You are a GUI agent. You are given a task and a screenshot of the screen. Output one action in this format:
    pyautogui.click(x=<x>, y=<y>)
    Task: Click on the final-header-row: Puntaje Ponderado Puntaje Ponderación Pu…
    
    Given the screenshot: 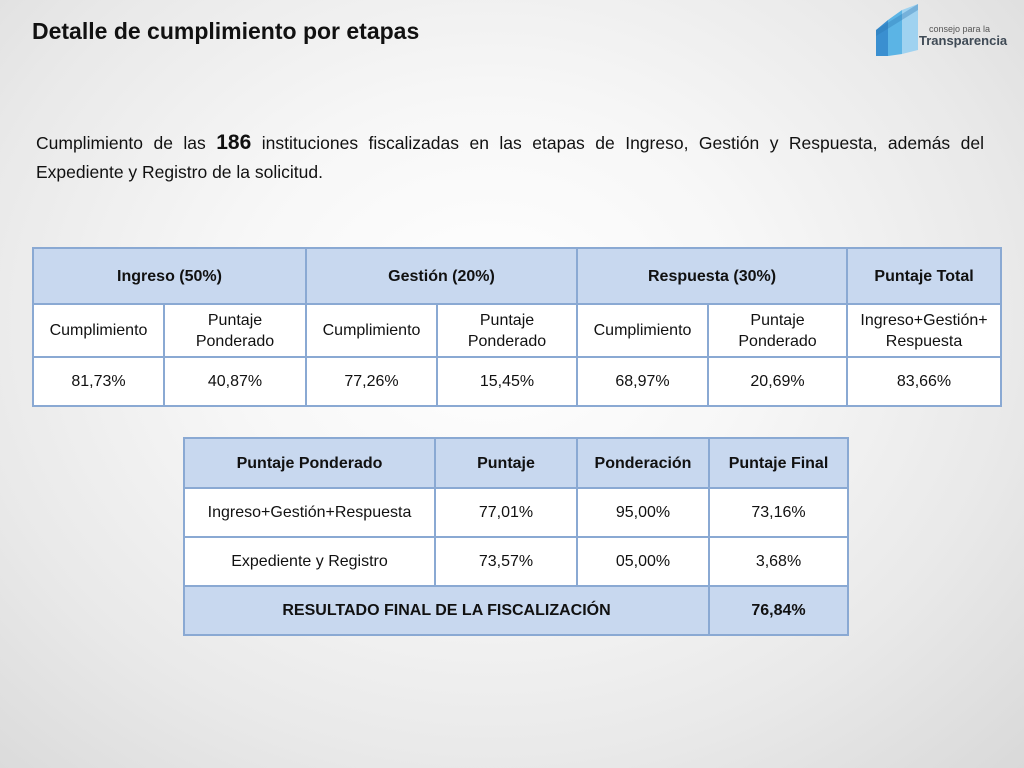 What is the action you would take?
    pyautogui.click(x=516, y=463)
    